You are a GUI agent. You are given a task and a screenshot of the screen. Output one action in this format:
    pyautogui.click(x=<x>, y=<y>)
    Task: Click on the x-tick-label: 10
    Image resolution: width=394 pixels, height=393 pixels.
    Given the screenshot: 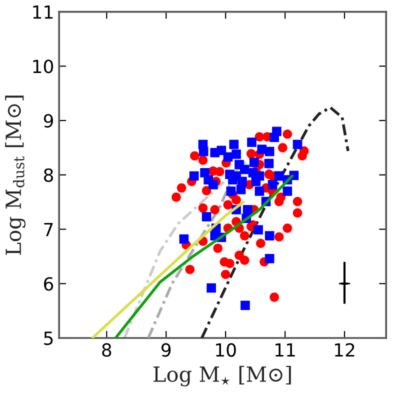 What is the action you would take?
    pyautogui.click(x=226, y=350)
    